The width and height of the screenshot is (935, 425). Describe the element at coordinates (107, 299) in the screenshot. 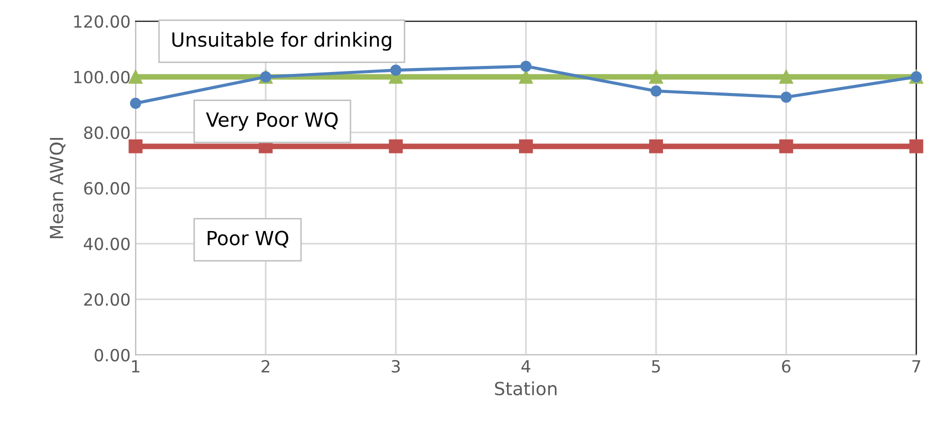

I see `y-tick-label: 20.00` at that location.